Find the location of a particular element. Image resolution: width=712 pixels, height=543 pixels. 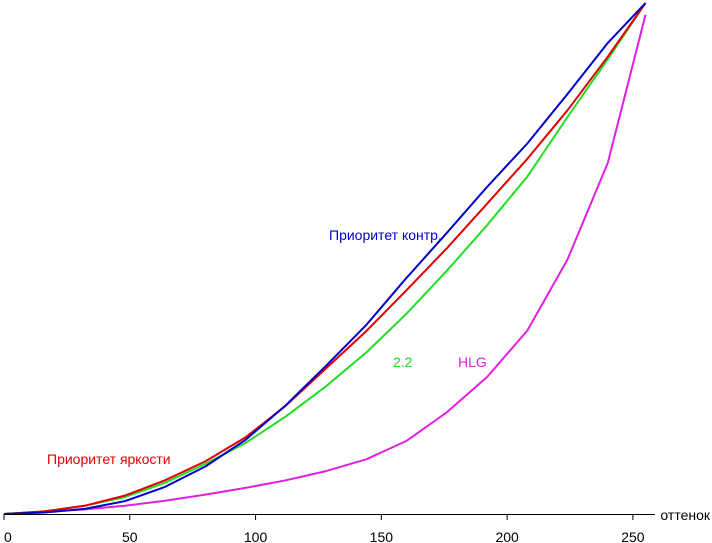

x-tick-label: 100 is located at coordinates (256, 536).